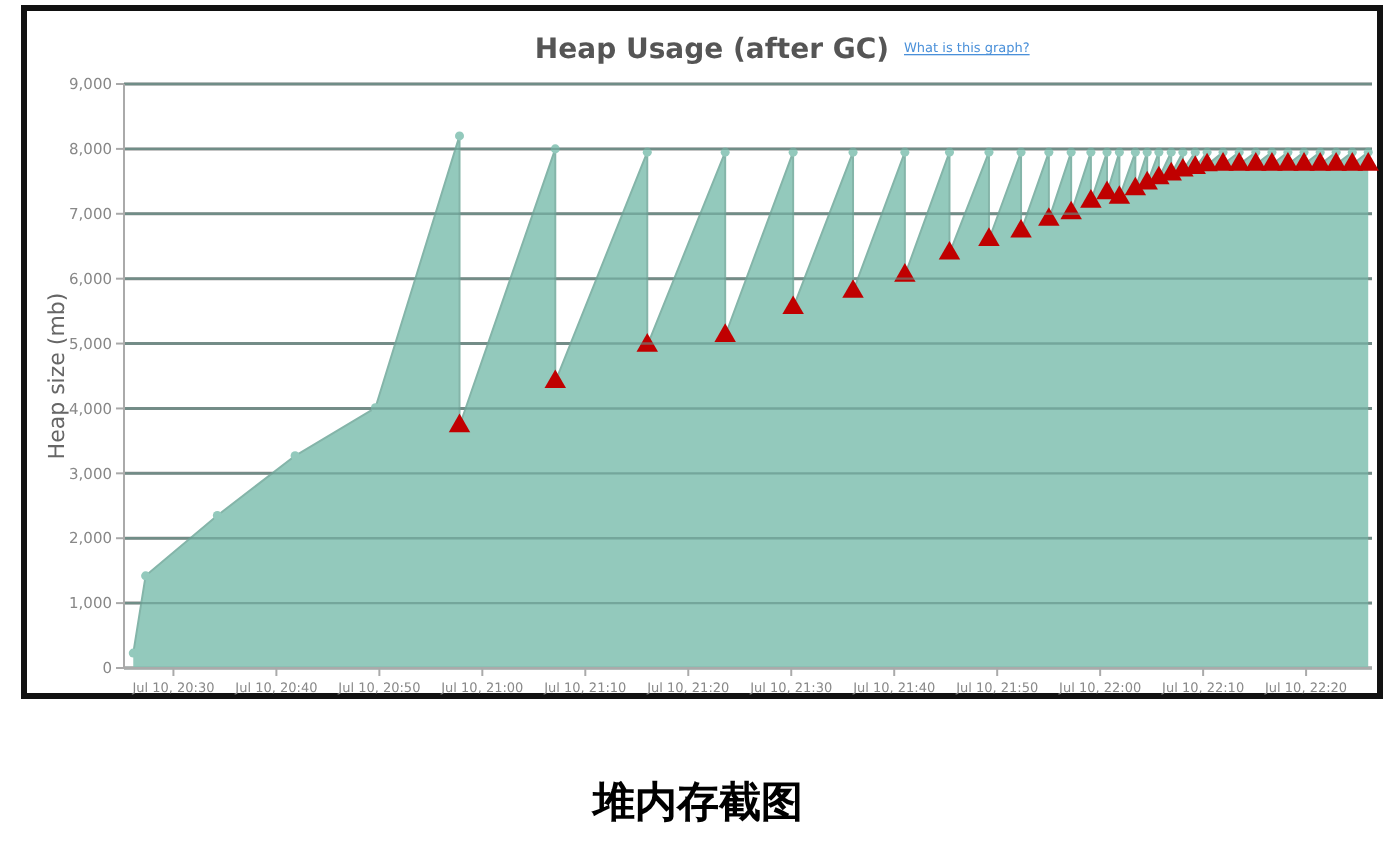  What do you see at coordinates (712, 50) in the screenshot?
I see `chart-title: Heap Usage (after GC)` at bounding box center [712, 50].